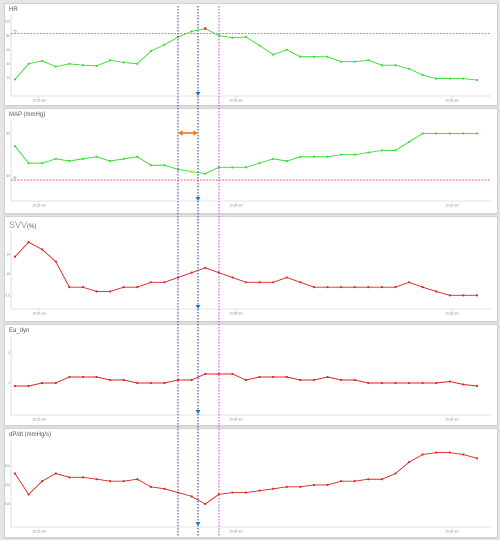 Image resolution: width=500 pixels, height=540 pixels. Describe the element at coordinates (8, 176) in the screenshot. I see `y-tick-label: 60` at that location.